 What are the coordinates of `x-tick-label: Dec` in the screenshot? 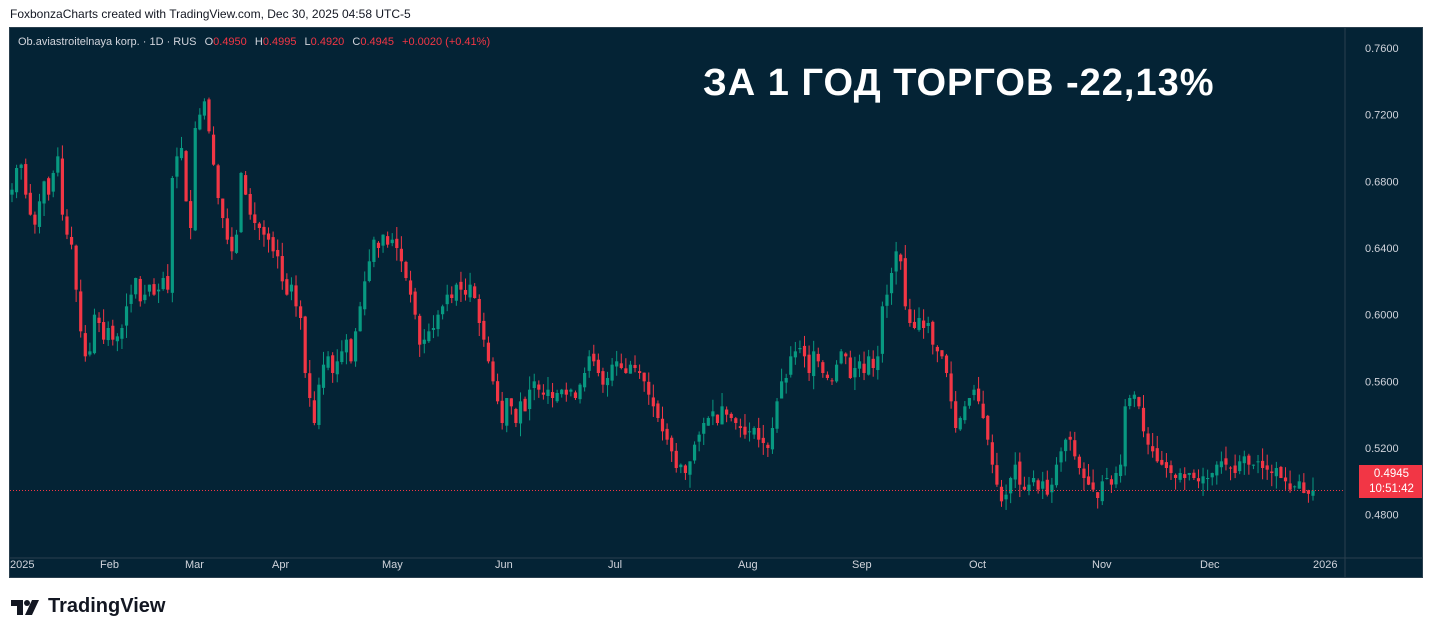 It's located at (1210, 565).